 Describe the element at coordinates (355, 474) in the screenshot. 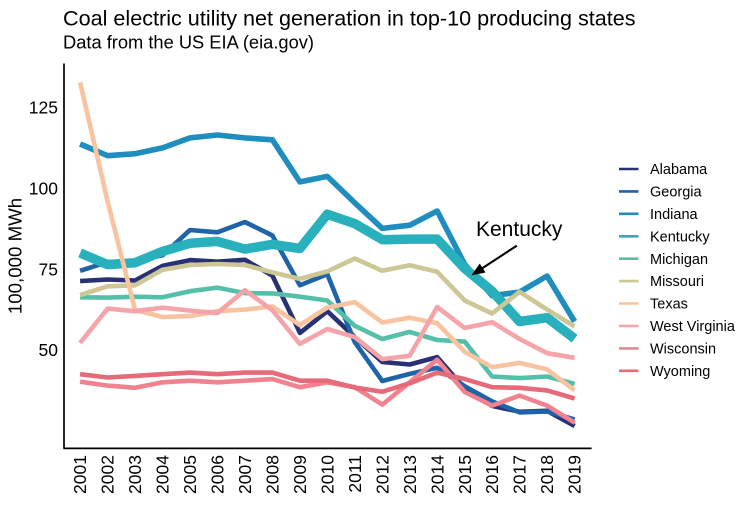

I see `svg-text: 2011` at that location.